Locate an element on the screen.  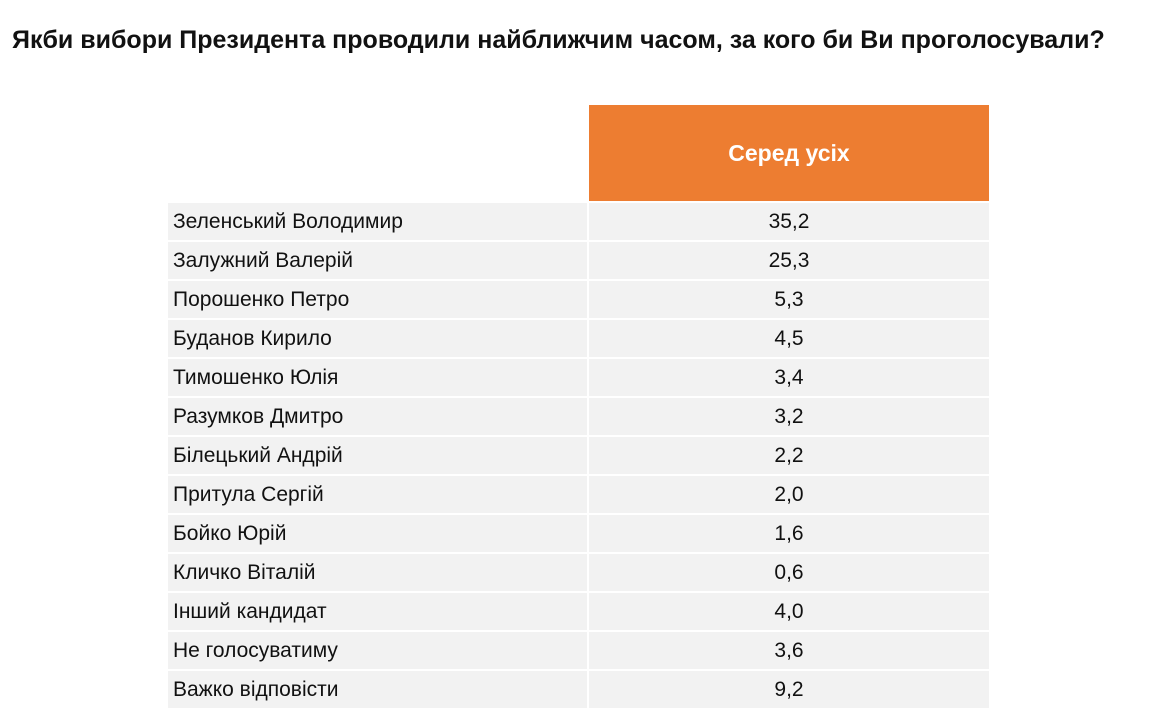
table-row: Притула Сергій 2,0 is located at coordinates (578, 494).